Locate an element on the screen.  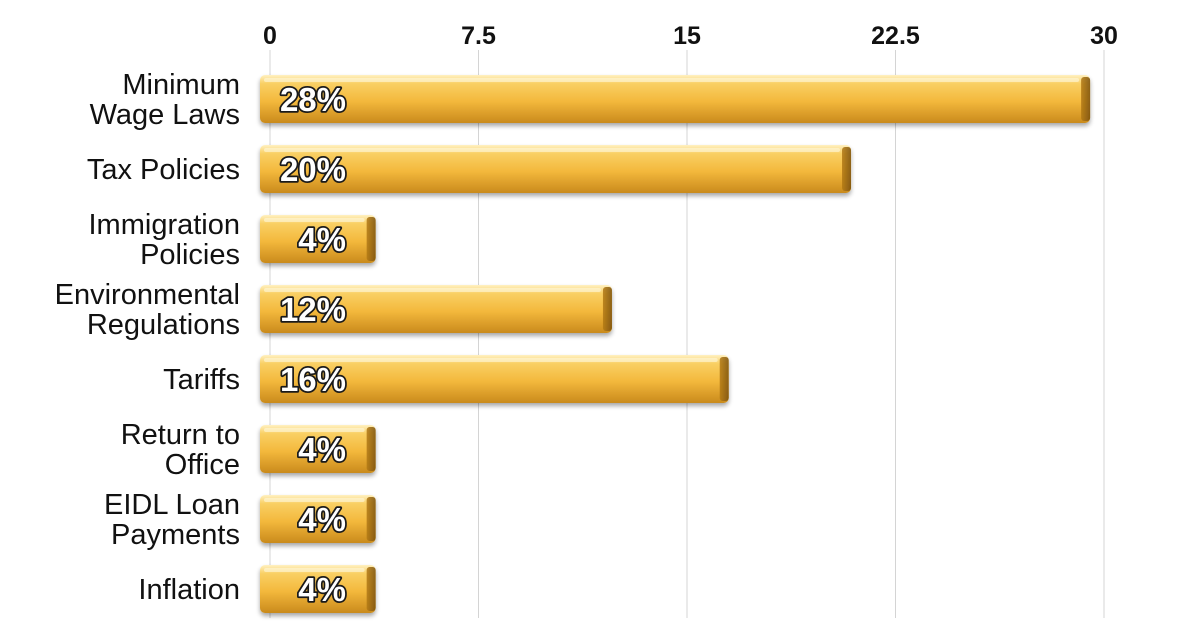
category-label: Tariffs is located at coordinates (201, 380).